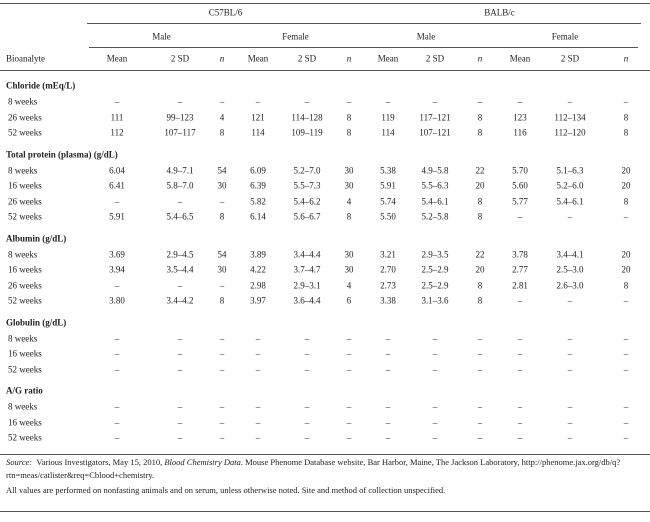 This screenshot has width=650, height=522. What do you see at coordinates (258, 185) in the screenshot?
I see `cell: 6.39` at bounding box center [258, 185].